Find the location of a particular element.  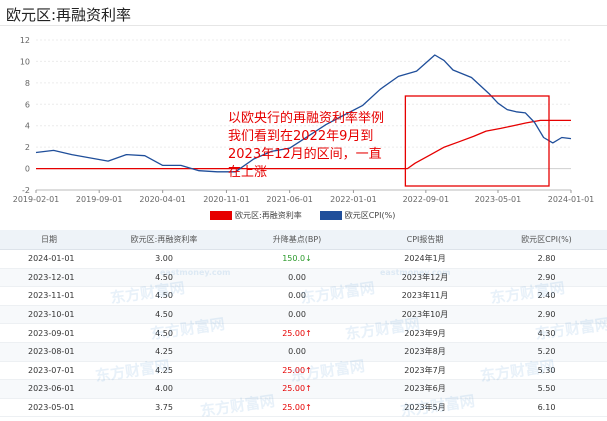

annotation-text: 我们看到在2022年9月到 is located at coordinates (300, 136).